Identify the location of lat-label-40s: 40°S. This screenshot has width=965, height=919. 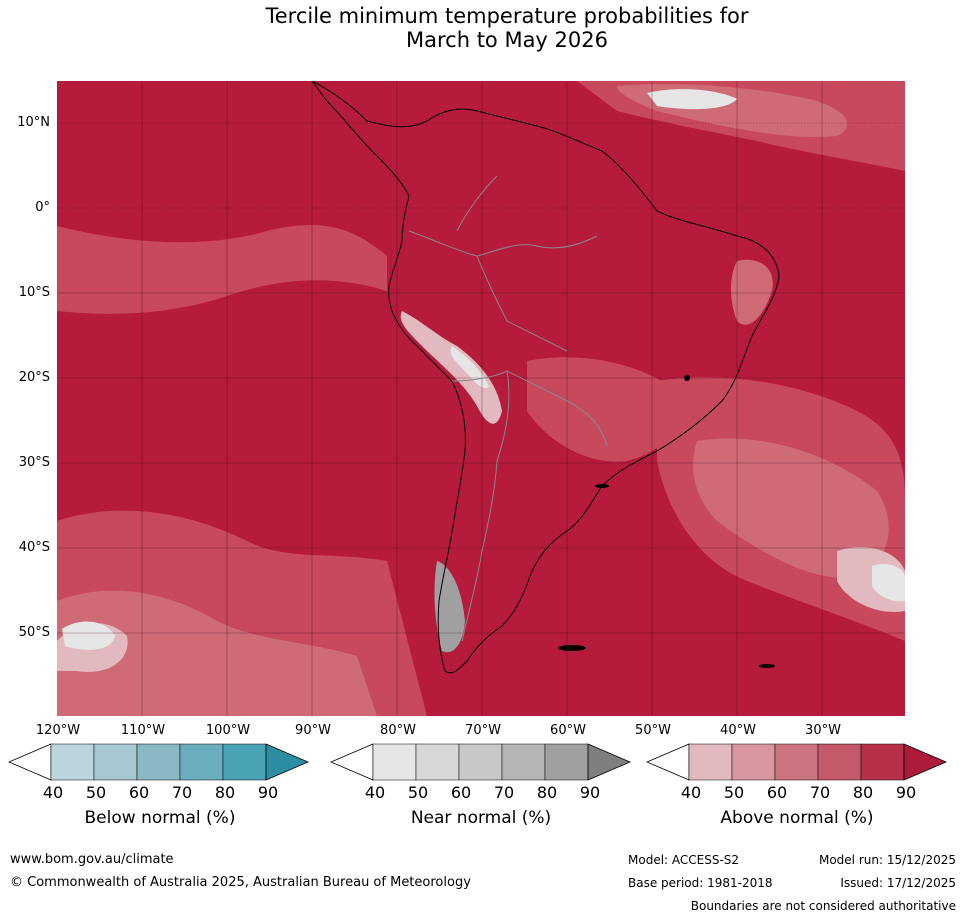
(34, 547).